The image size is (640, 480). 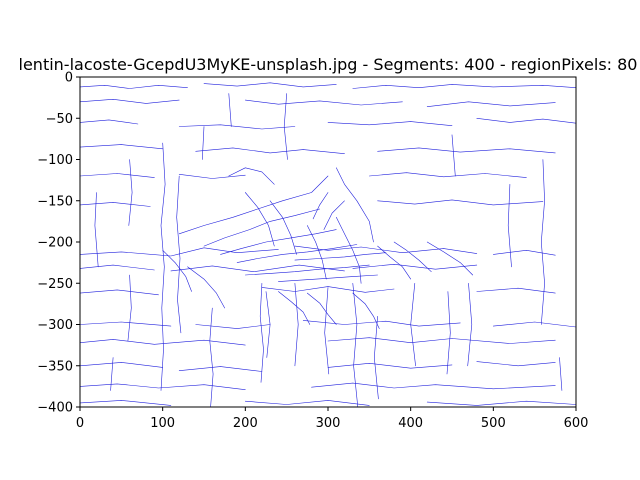 I want to click on x-tick-label-5: 500, so click(x=493, y=423).